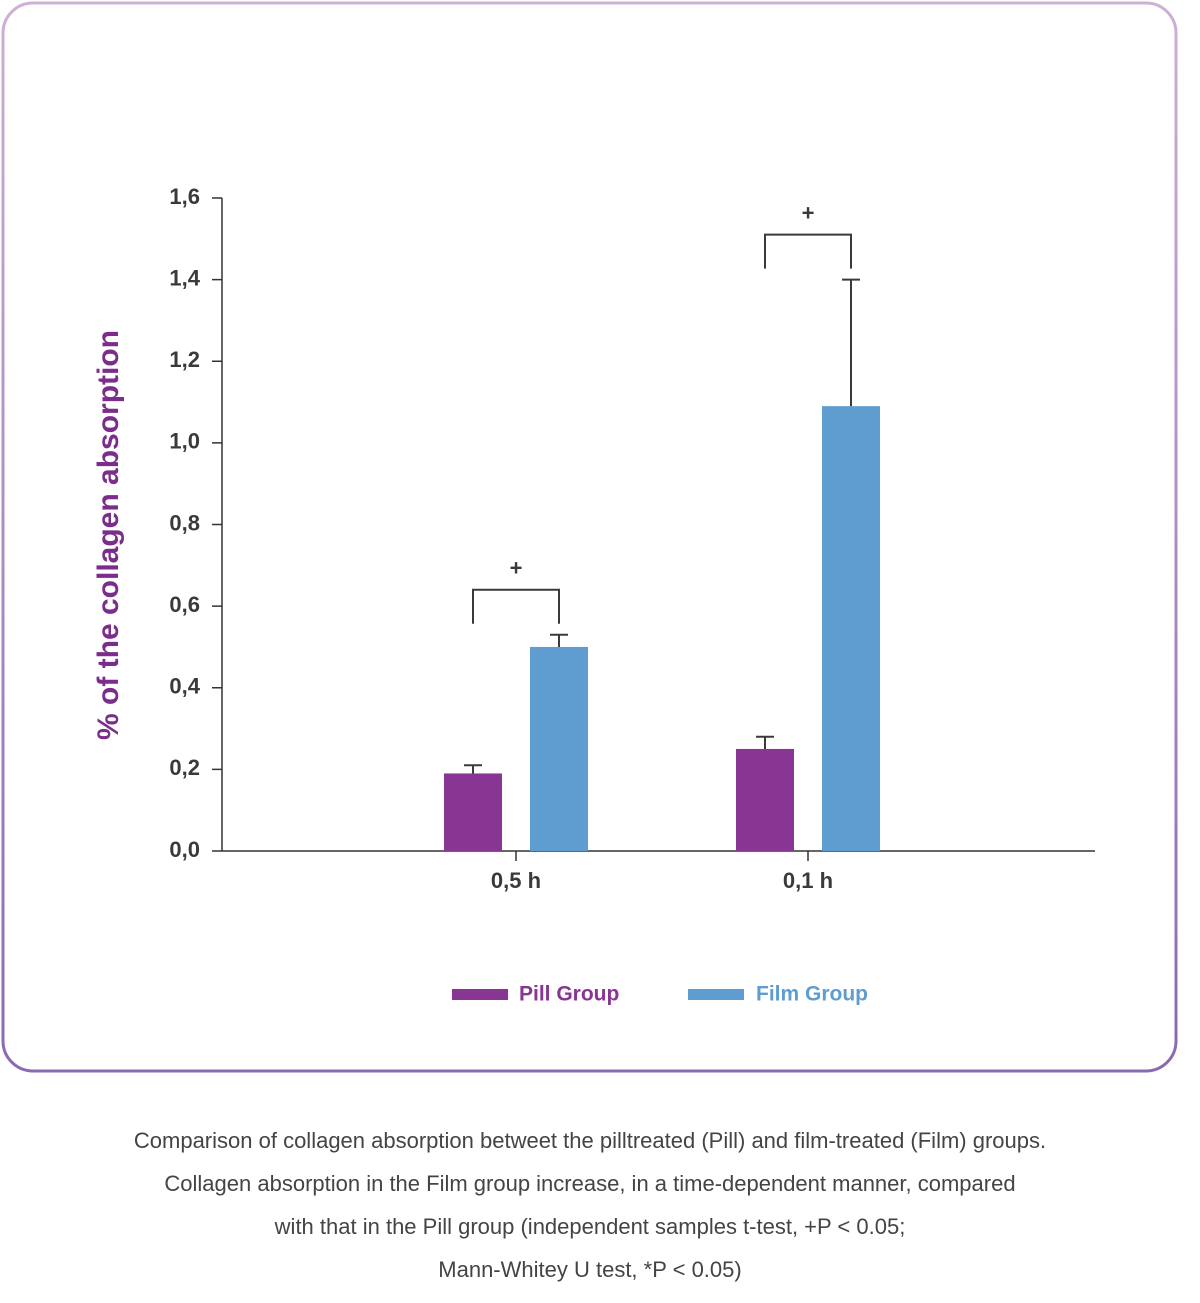  Describe the element at coordinates (184, 277) in the screenshot. I see `y-tick-label: 1,4` at that location.